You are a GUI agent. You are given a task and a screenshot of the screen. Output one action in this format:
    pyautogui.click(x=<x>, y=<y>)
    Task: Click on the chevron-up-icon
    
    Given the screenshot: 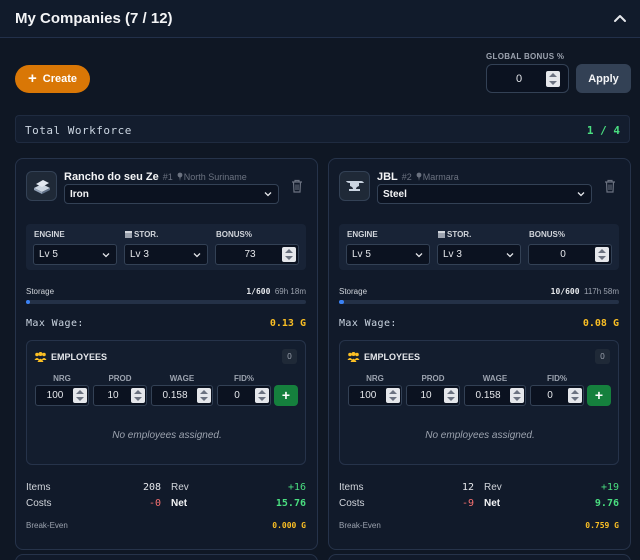 What is the action you would take?
    pyautogui.click(x=620, y=18)
    